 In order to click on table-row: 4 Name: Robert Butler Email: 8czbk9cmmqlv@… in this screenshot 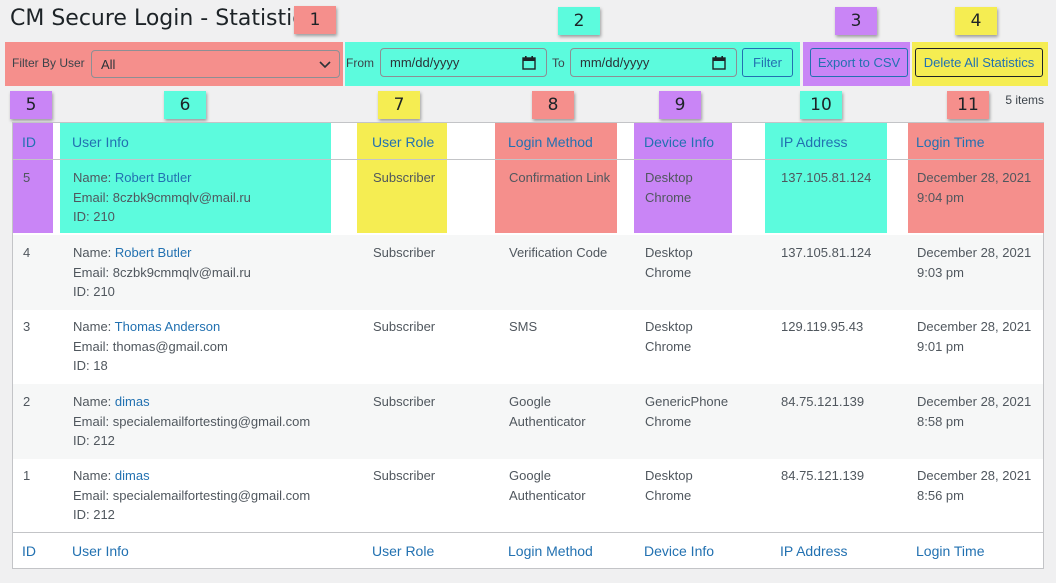, I will do `click(528, 272)`.